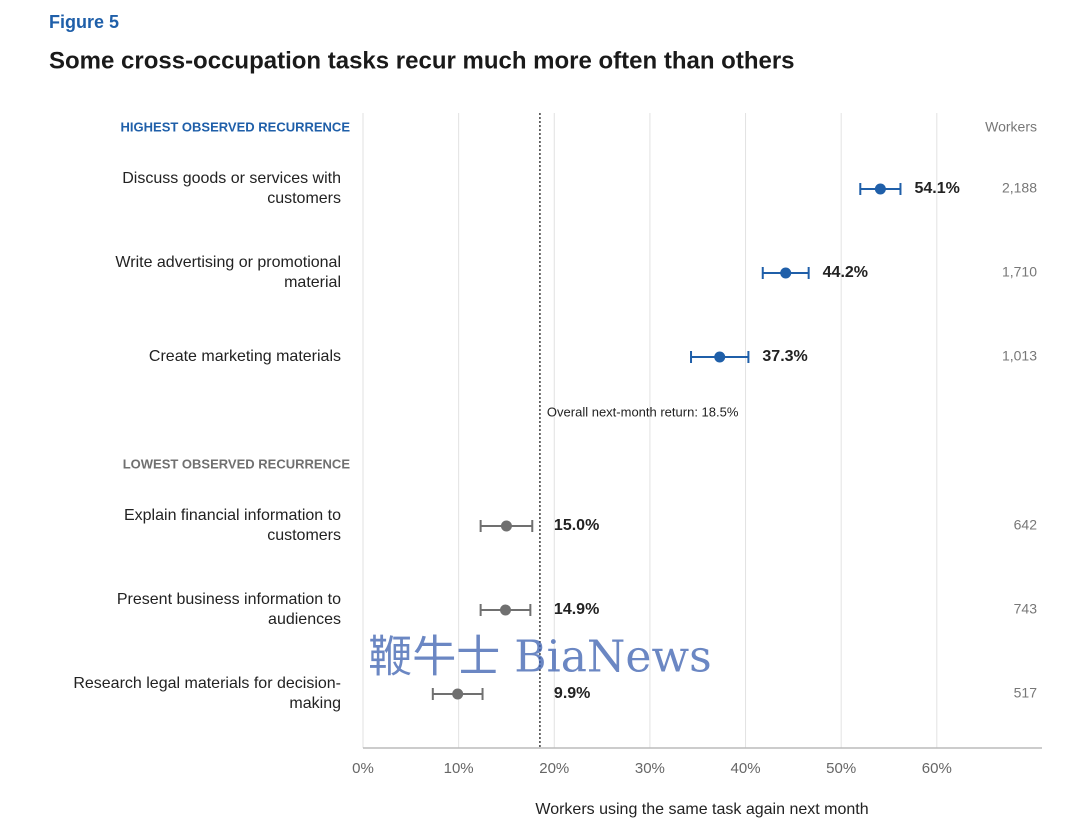 The width and height of the screenshot is (1080, 824). What do you see at coordinates (1026, 525) in the screenshot?
I see `workers-count: 642` at bounding box center [1026, 525].